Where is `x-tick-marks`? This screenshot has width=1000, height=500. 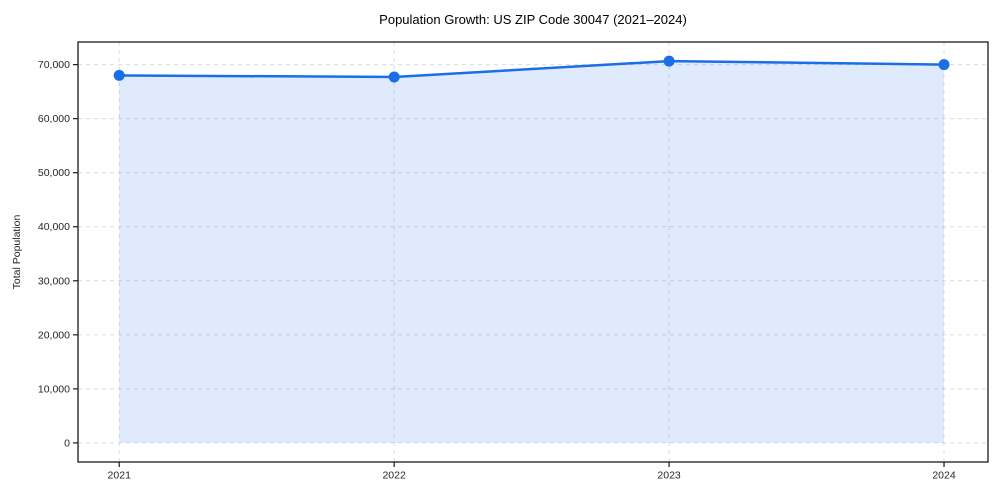
x-tick-marks is located at coordinates (531, 464).